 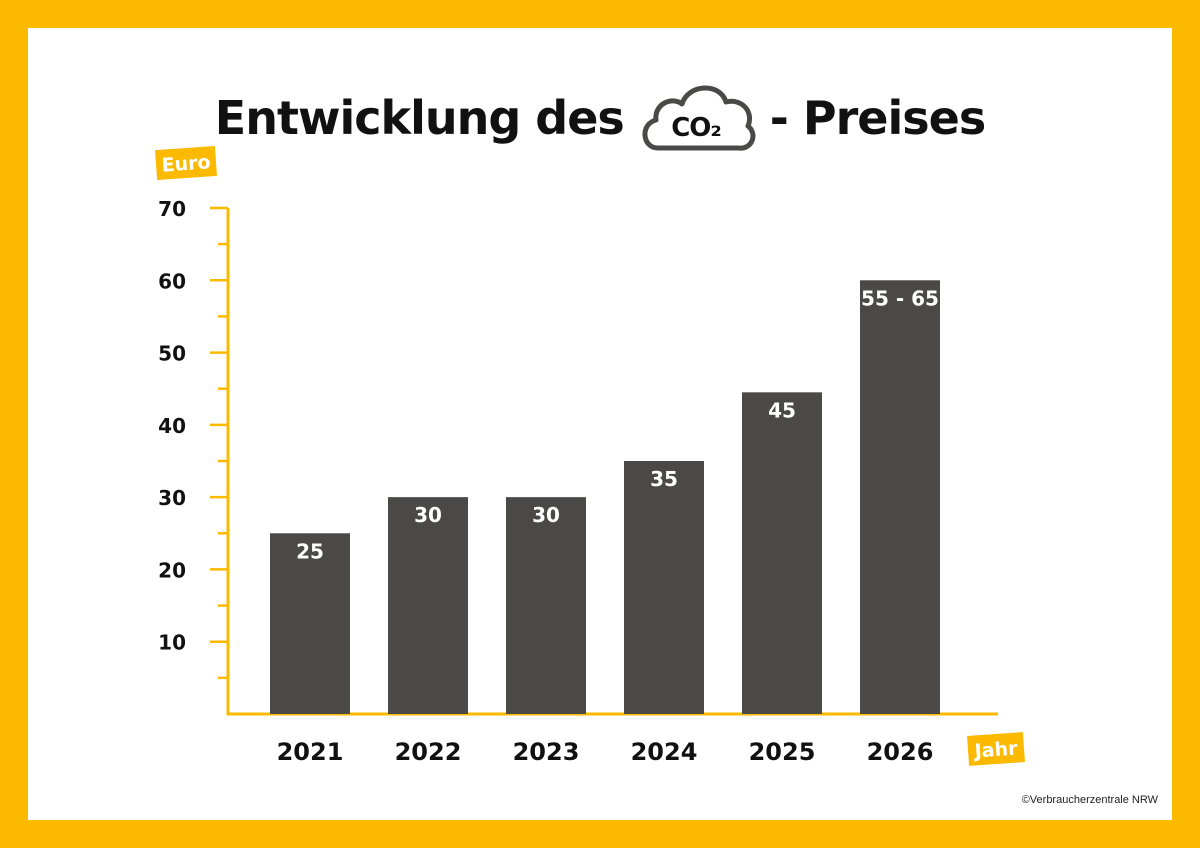 I want to click on x-tick-label: 2023, so click(x=546, y=752).